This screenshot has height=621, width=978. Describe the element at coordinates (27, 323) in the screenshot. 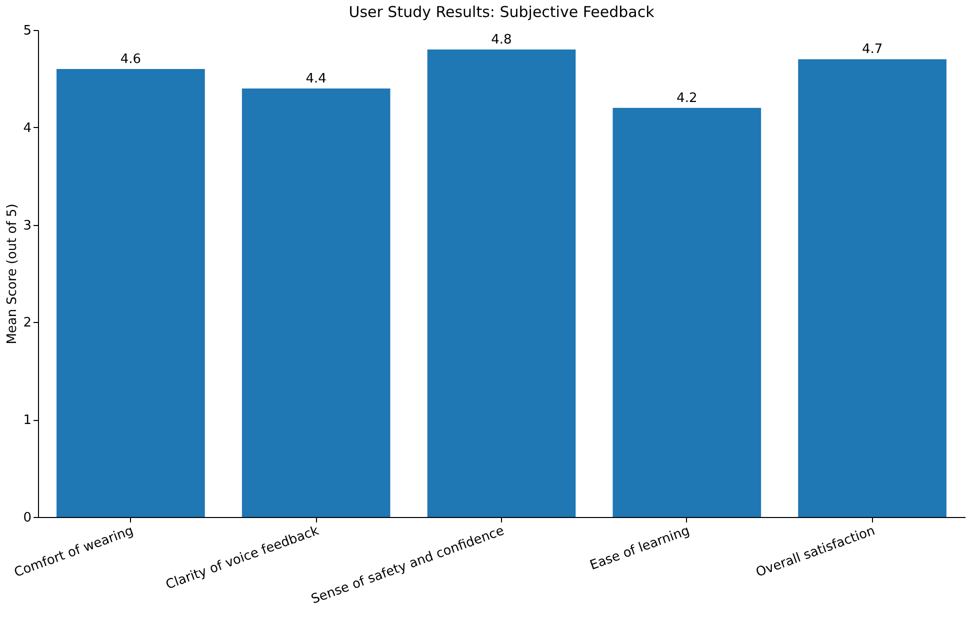

I see `y-tick-label: 2` at that location.